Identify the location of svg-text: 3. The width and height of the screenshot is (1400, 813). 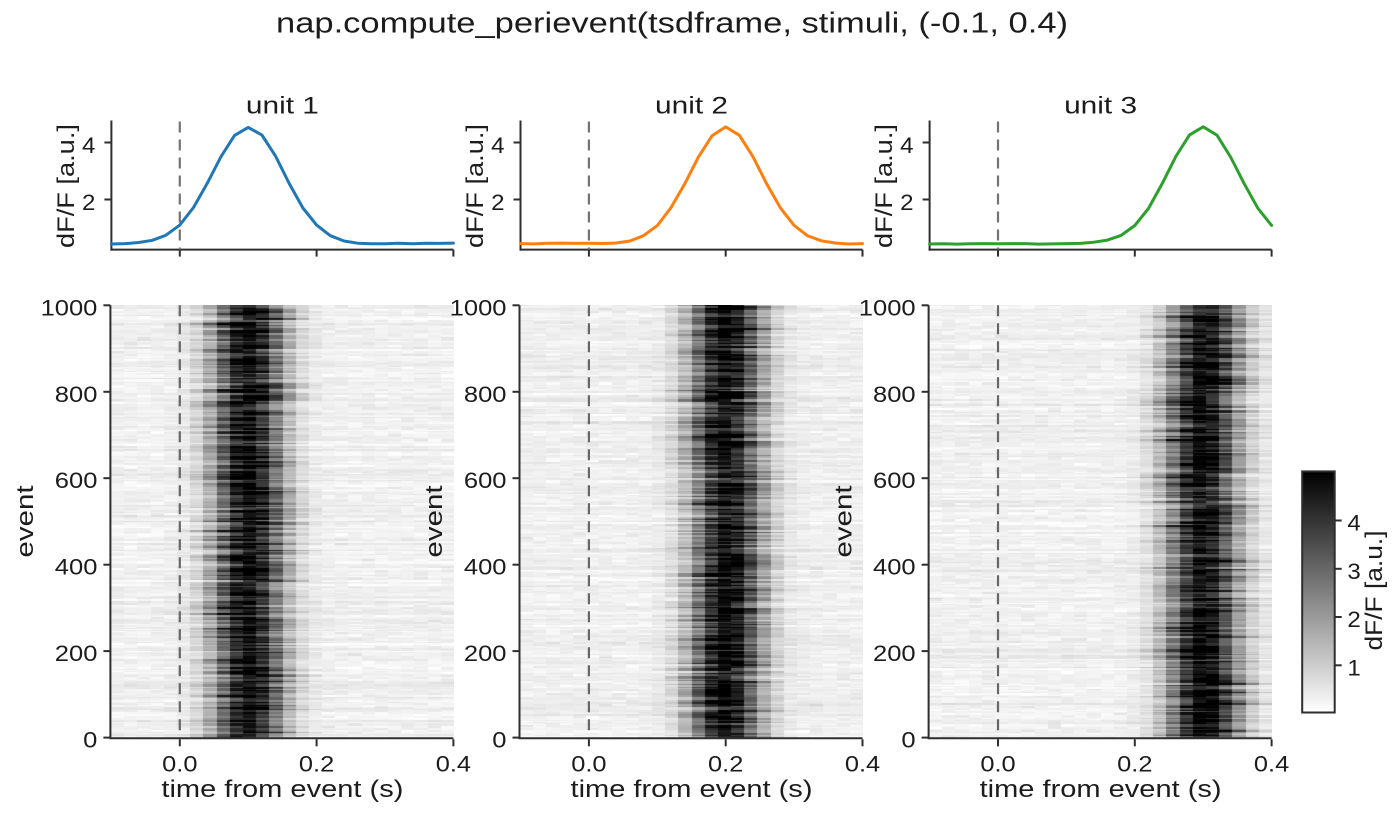
(1353, 571).